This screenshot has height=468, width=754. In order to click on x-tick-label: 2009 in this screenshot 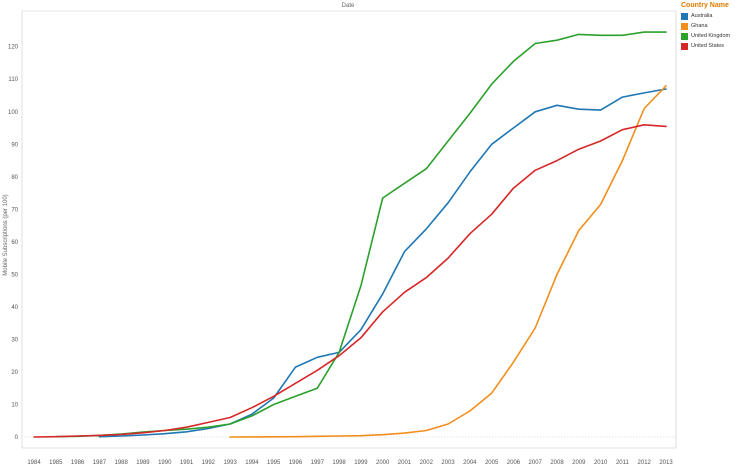, I will do `click(579, 463)`.